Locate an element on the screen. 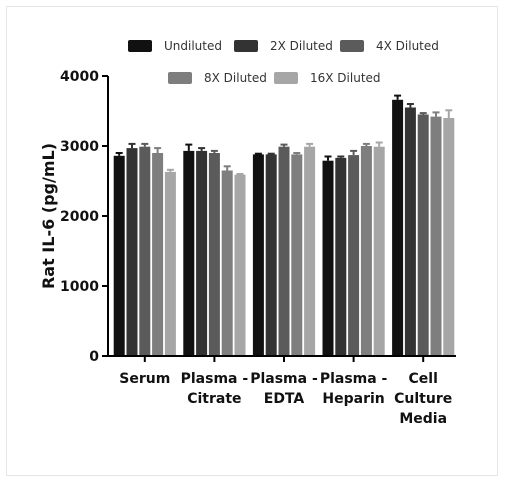  y-tick-label: 3000 is located at coordinates (79, 147).